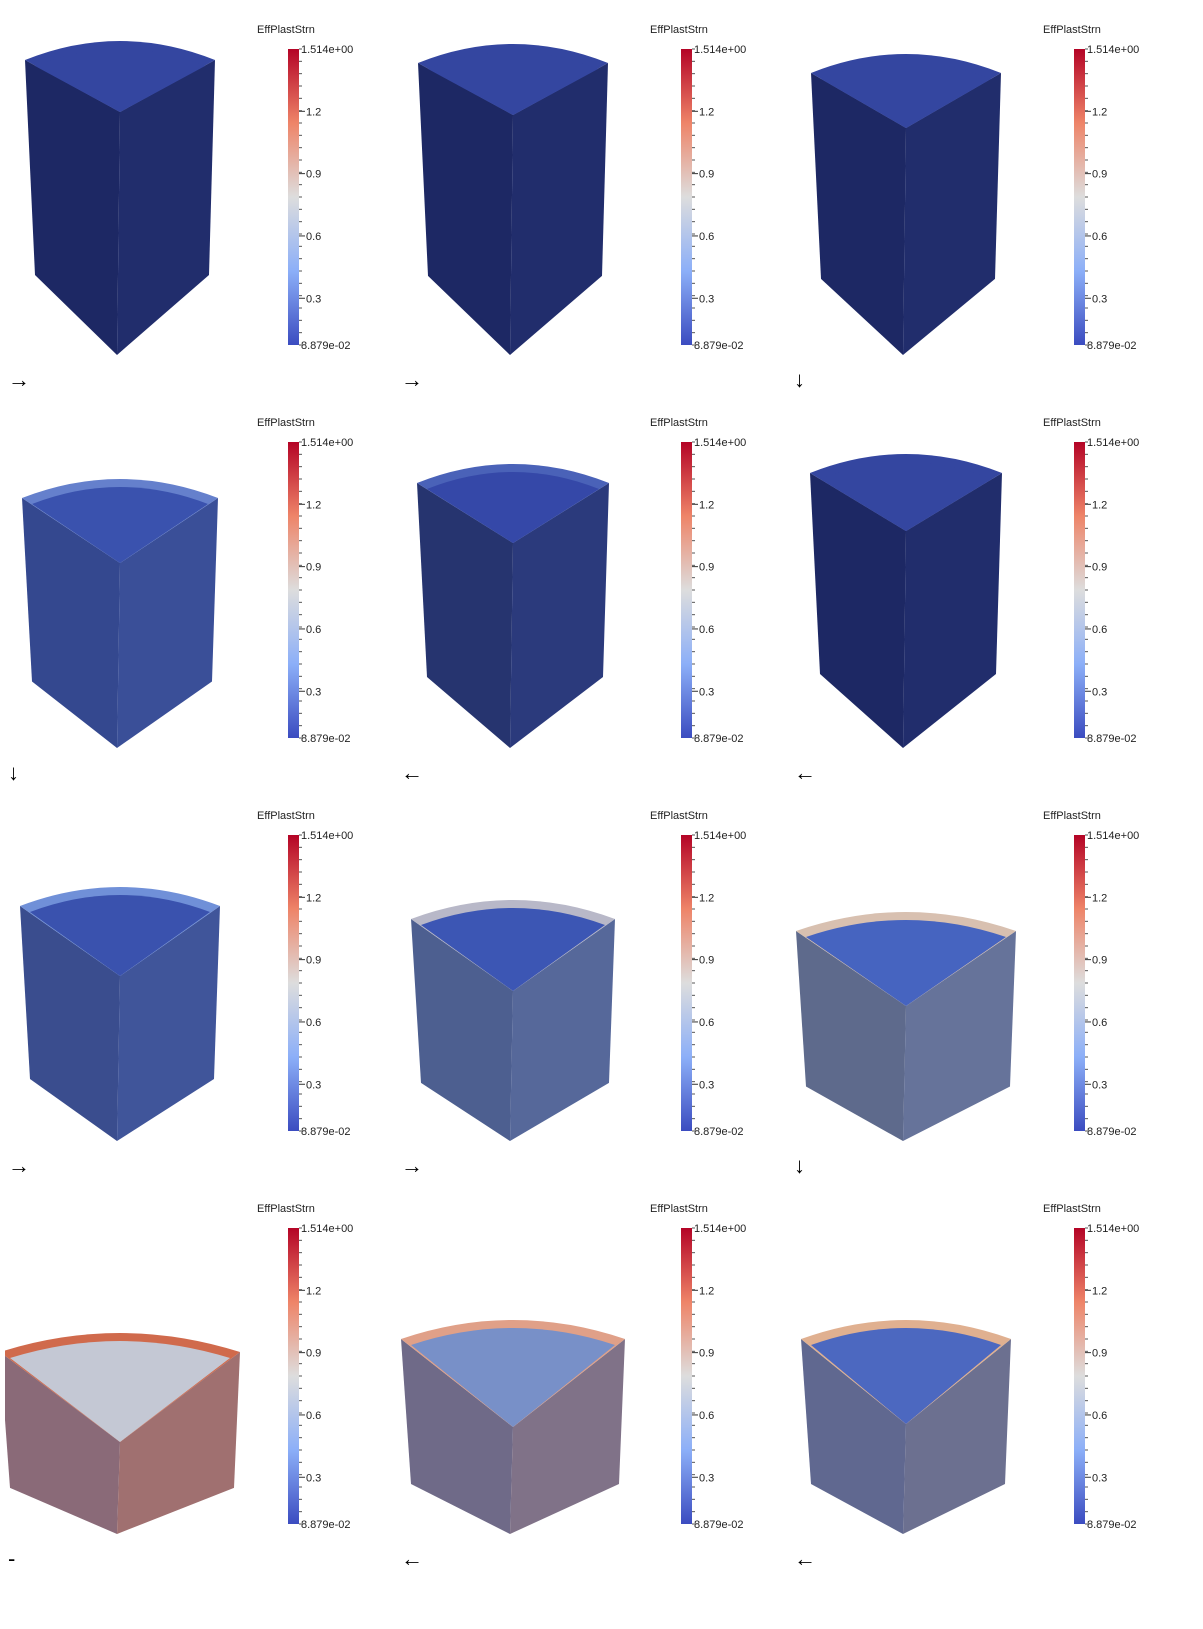 Image resolution: width=1203 pixels, height=1629 pixels. Describe the element at coordinates (12, 1558) in the screenshot. I see `flow-arrow: -` at that location.